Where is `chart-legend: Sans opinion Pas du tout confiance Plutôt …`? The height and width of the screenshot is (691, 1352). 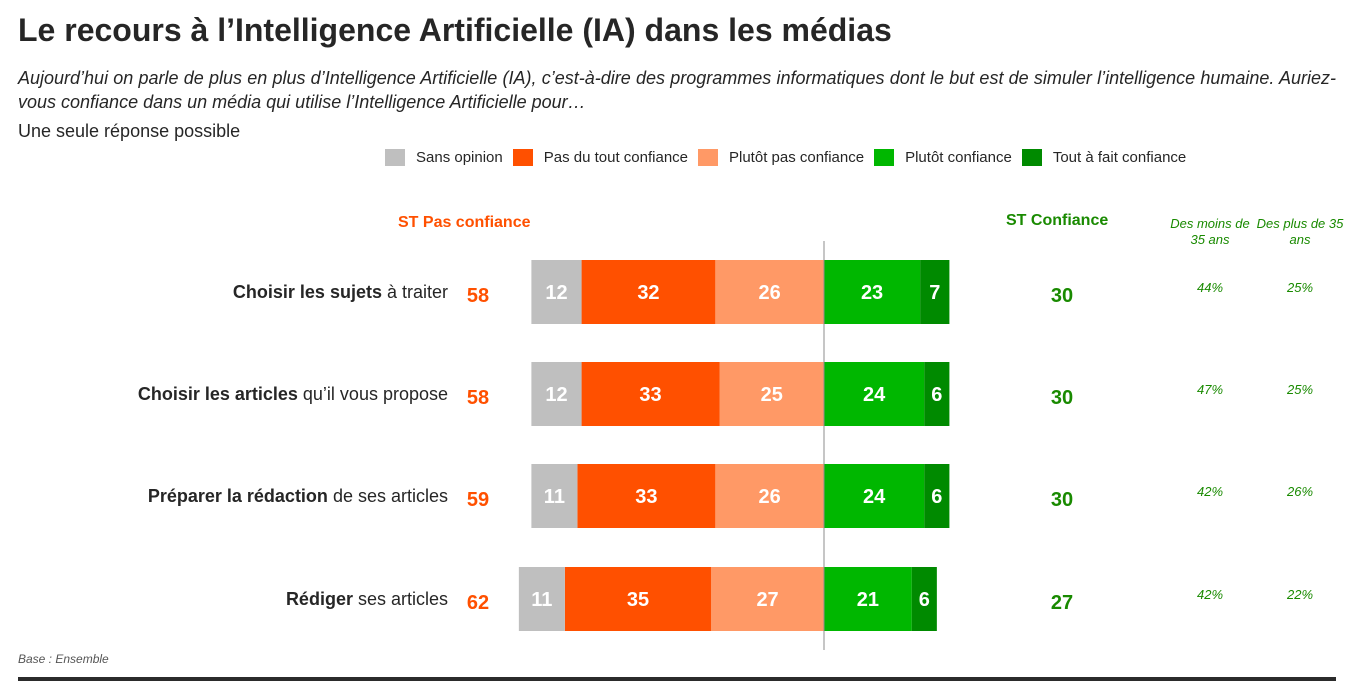 chart-legend: Sans opinion Pas du tout confiance Plutôt … is located at coordinates (790, 157).